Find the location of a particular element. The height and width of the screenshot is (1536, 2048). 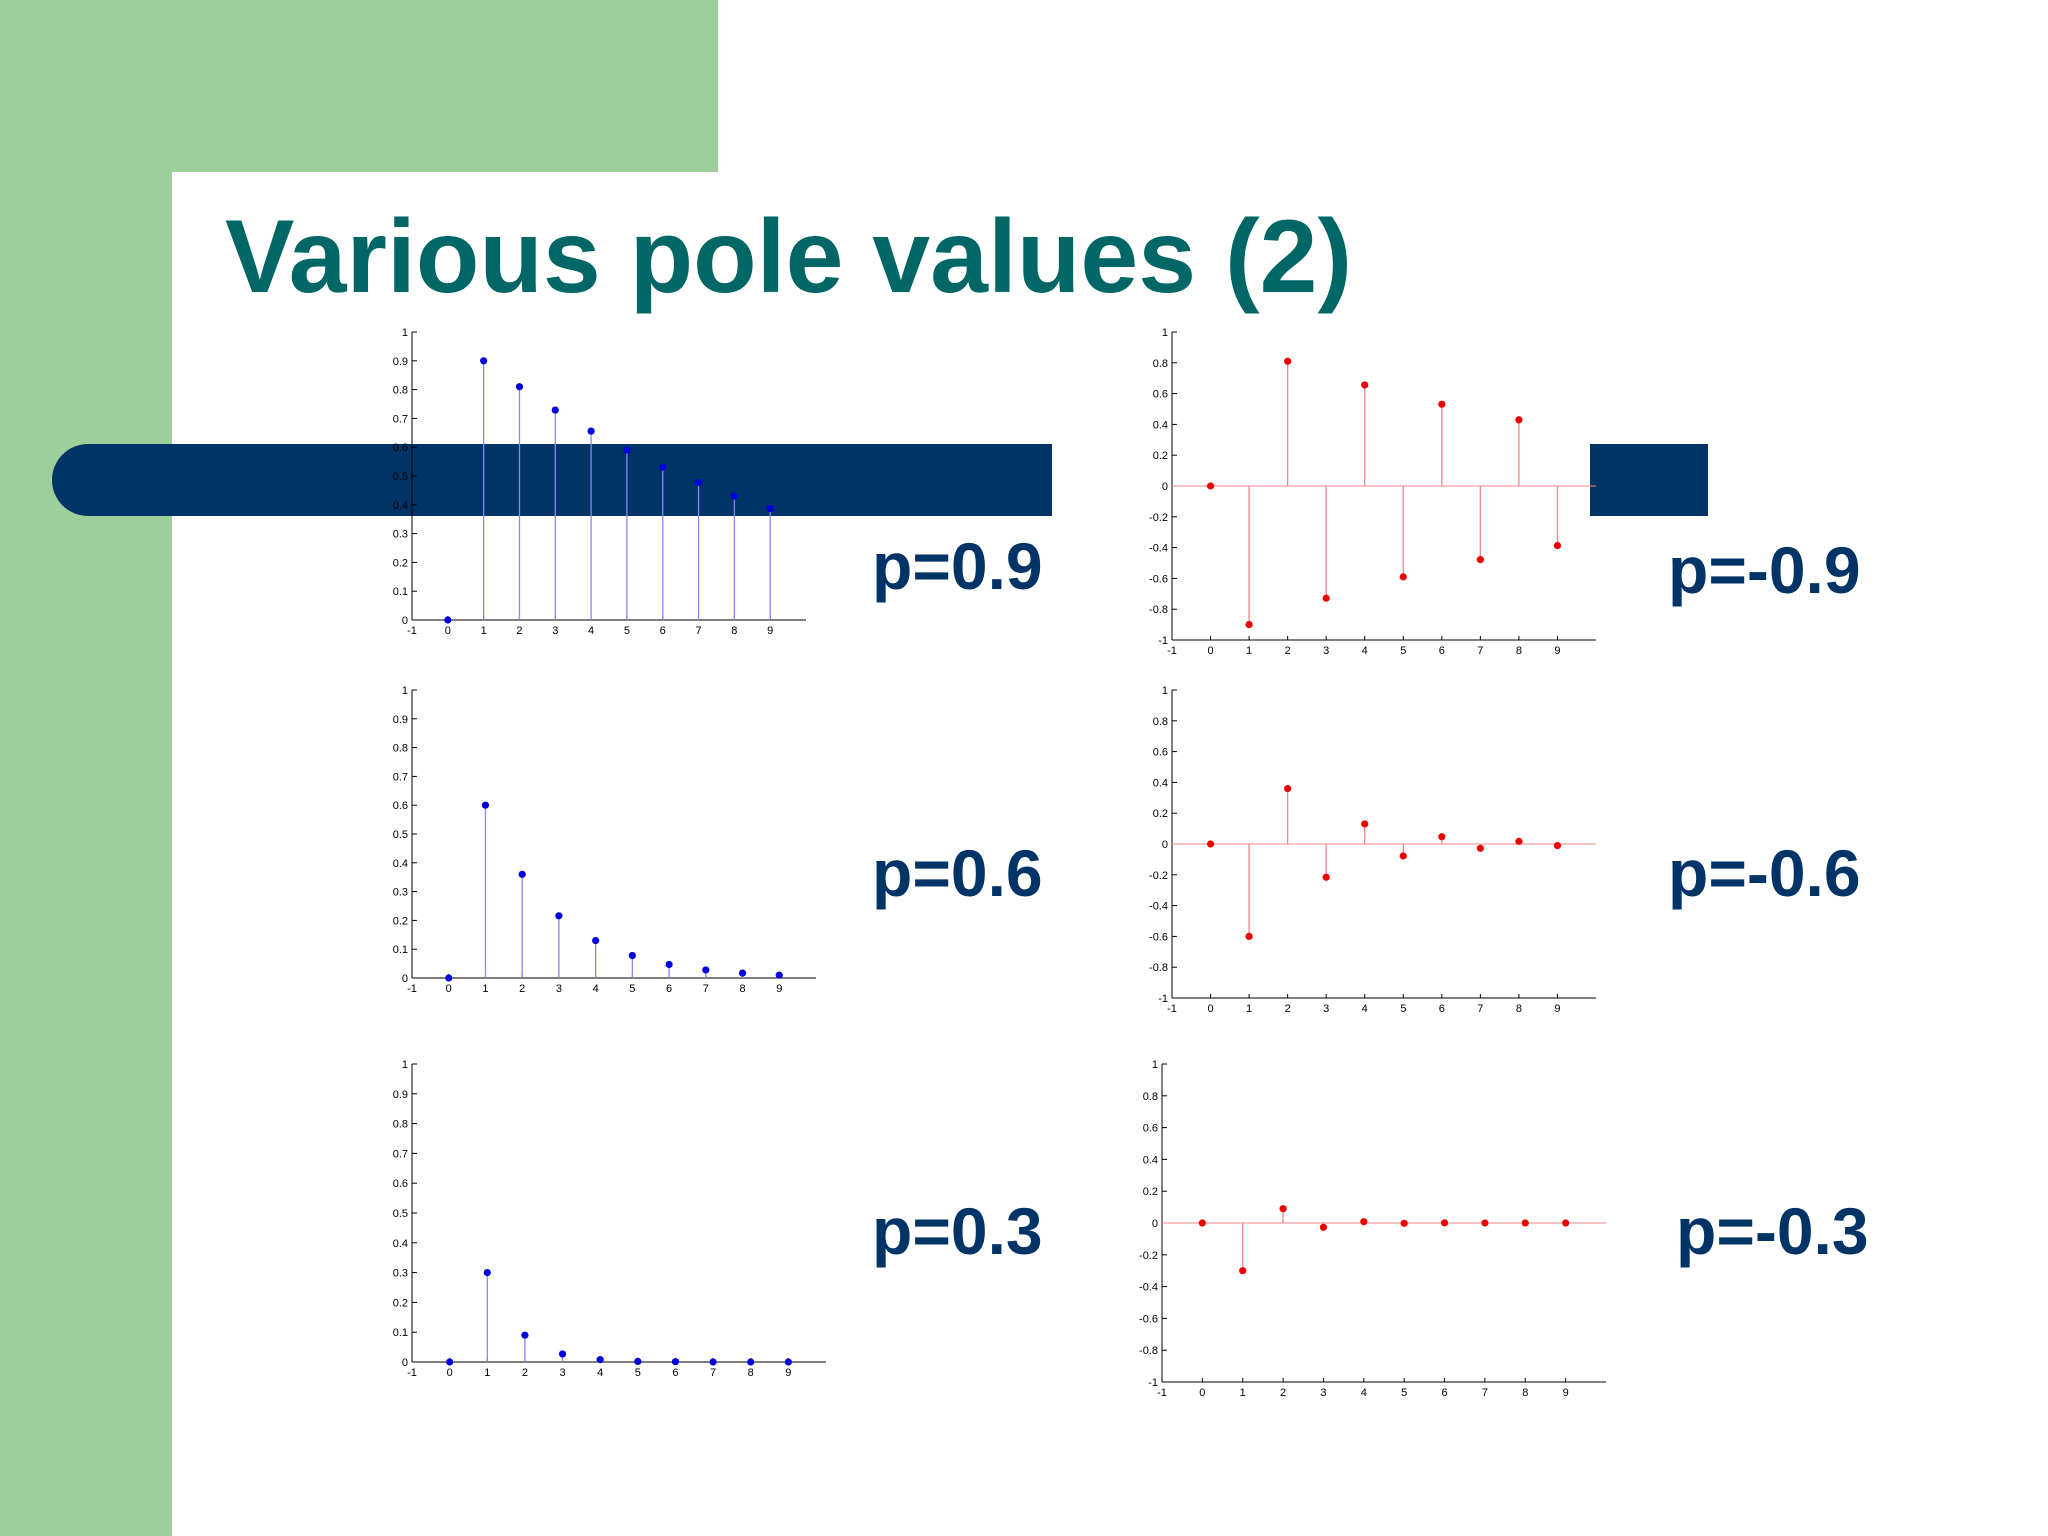

x-tick-label: 6 is located at coordinates (1442, 651).